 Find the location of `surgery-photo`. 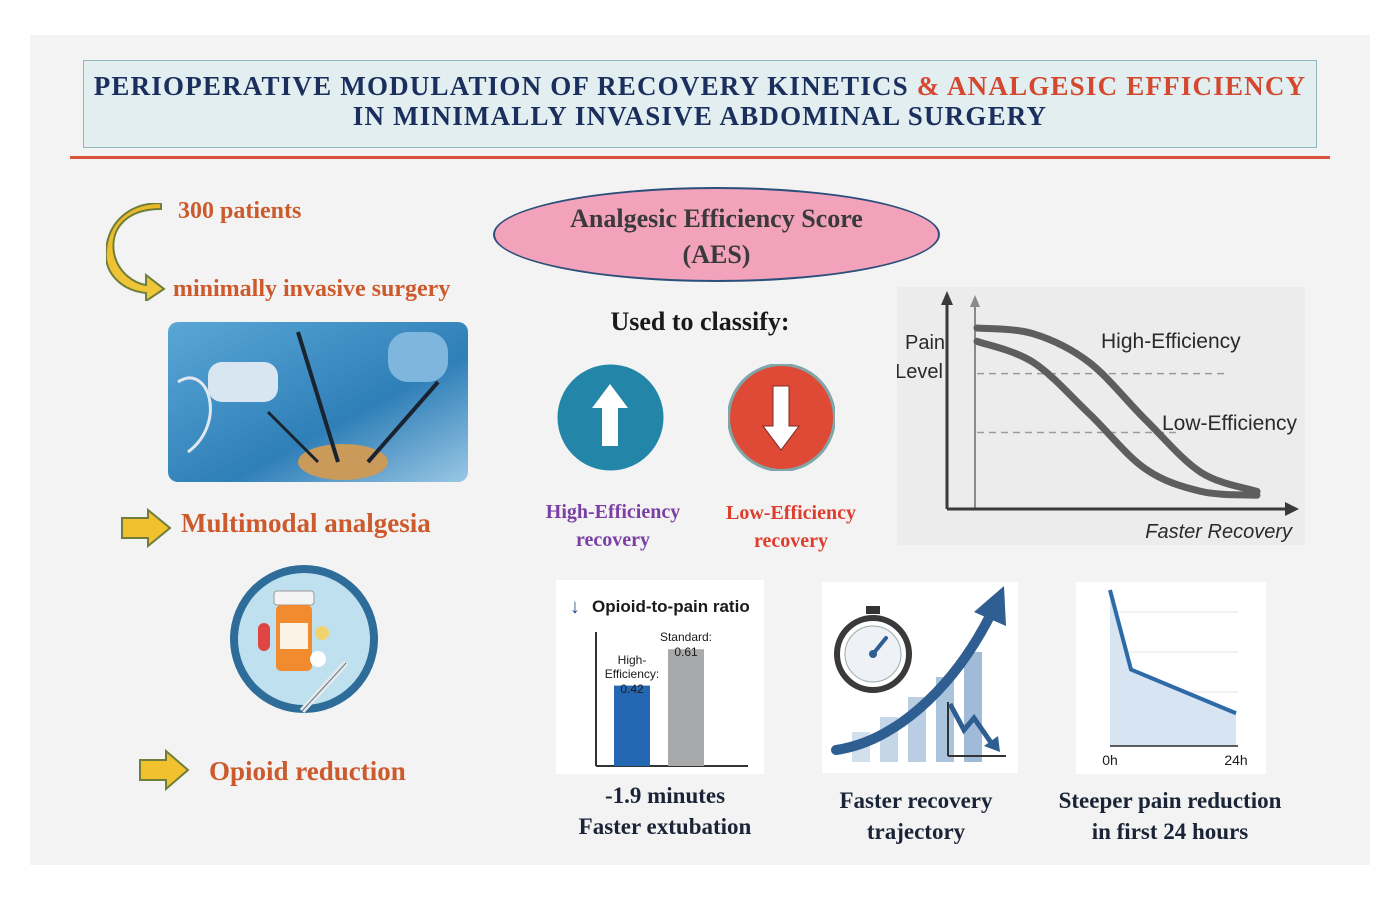

surgery-photo is located at coordinates (318, 402).